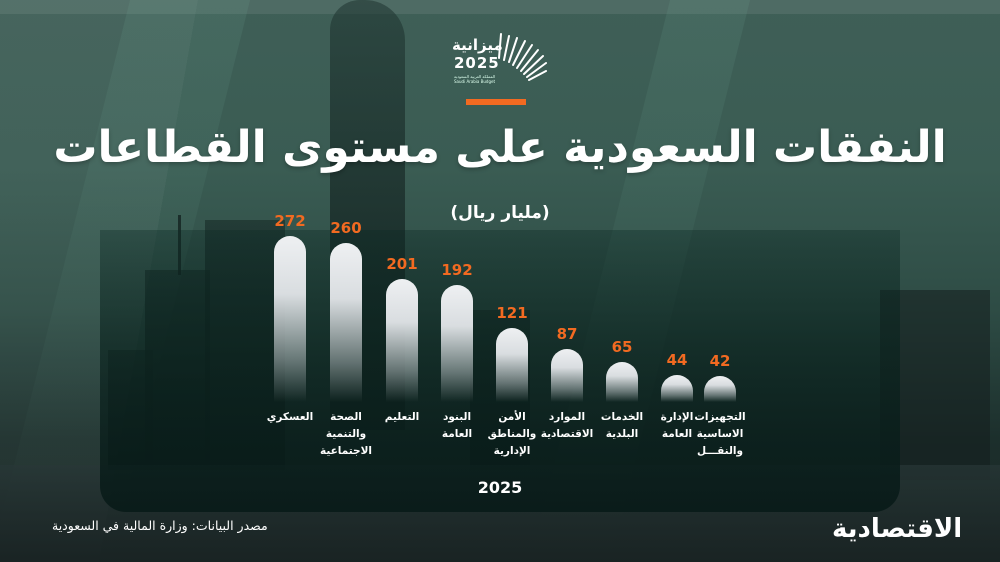 The height and width of the screenshot is (562, 1000). I want to click on accent-divider, so click(496, 102).